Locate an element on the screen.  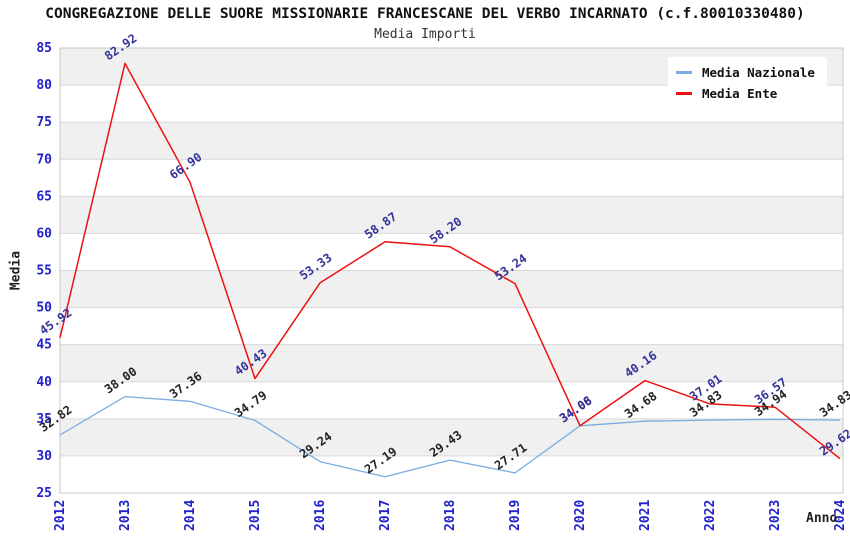
y-axis-title: Media is located at coordinates (16, 270).